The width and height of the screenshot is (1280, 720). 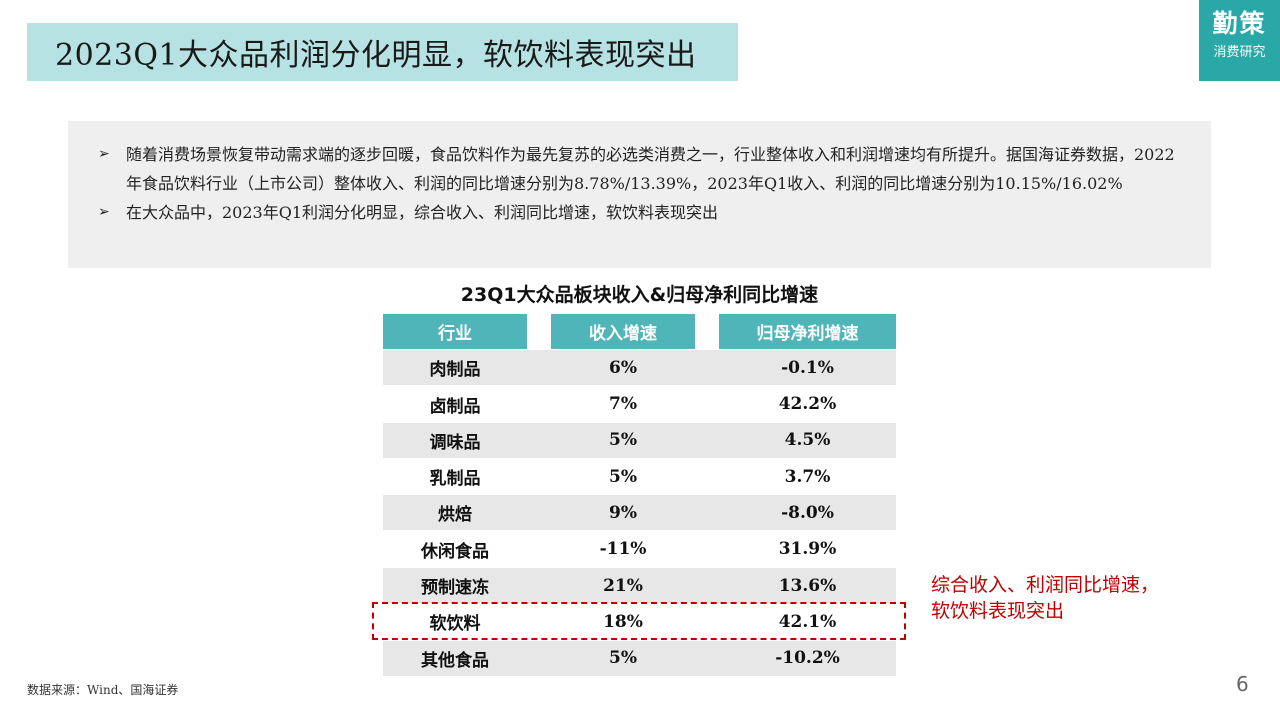 What do you see at coordinates (1239, 52) in the screenshot?
I see `logo-sub-text: 消费研究` at bounding box center [1239, 52].